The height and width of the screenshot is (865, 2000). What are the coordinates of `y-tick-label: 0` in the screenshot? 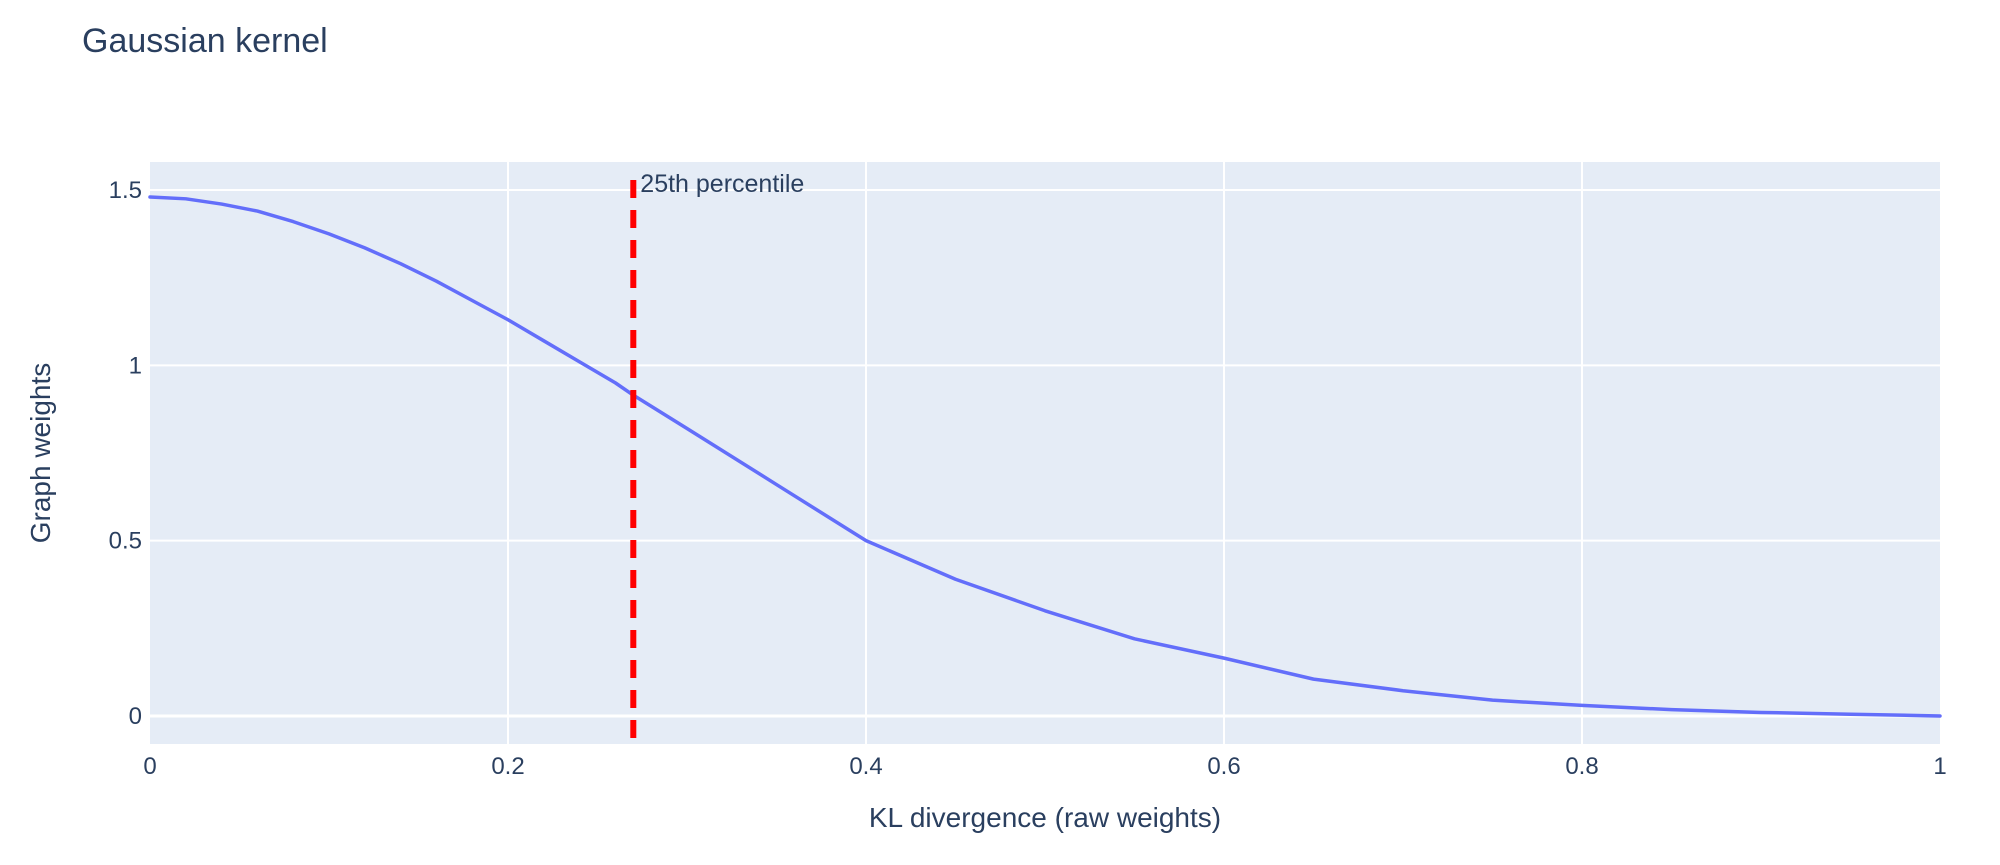 It's located at (135, 716).